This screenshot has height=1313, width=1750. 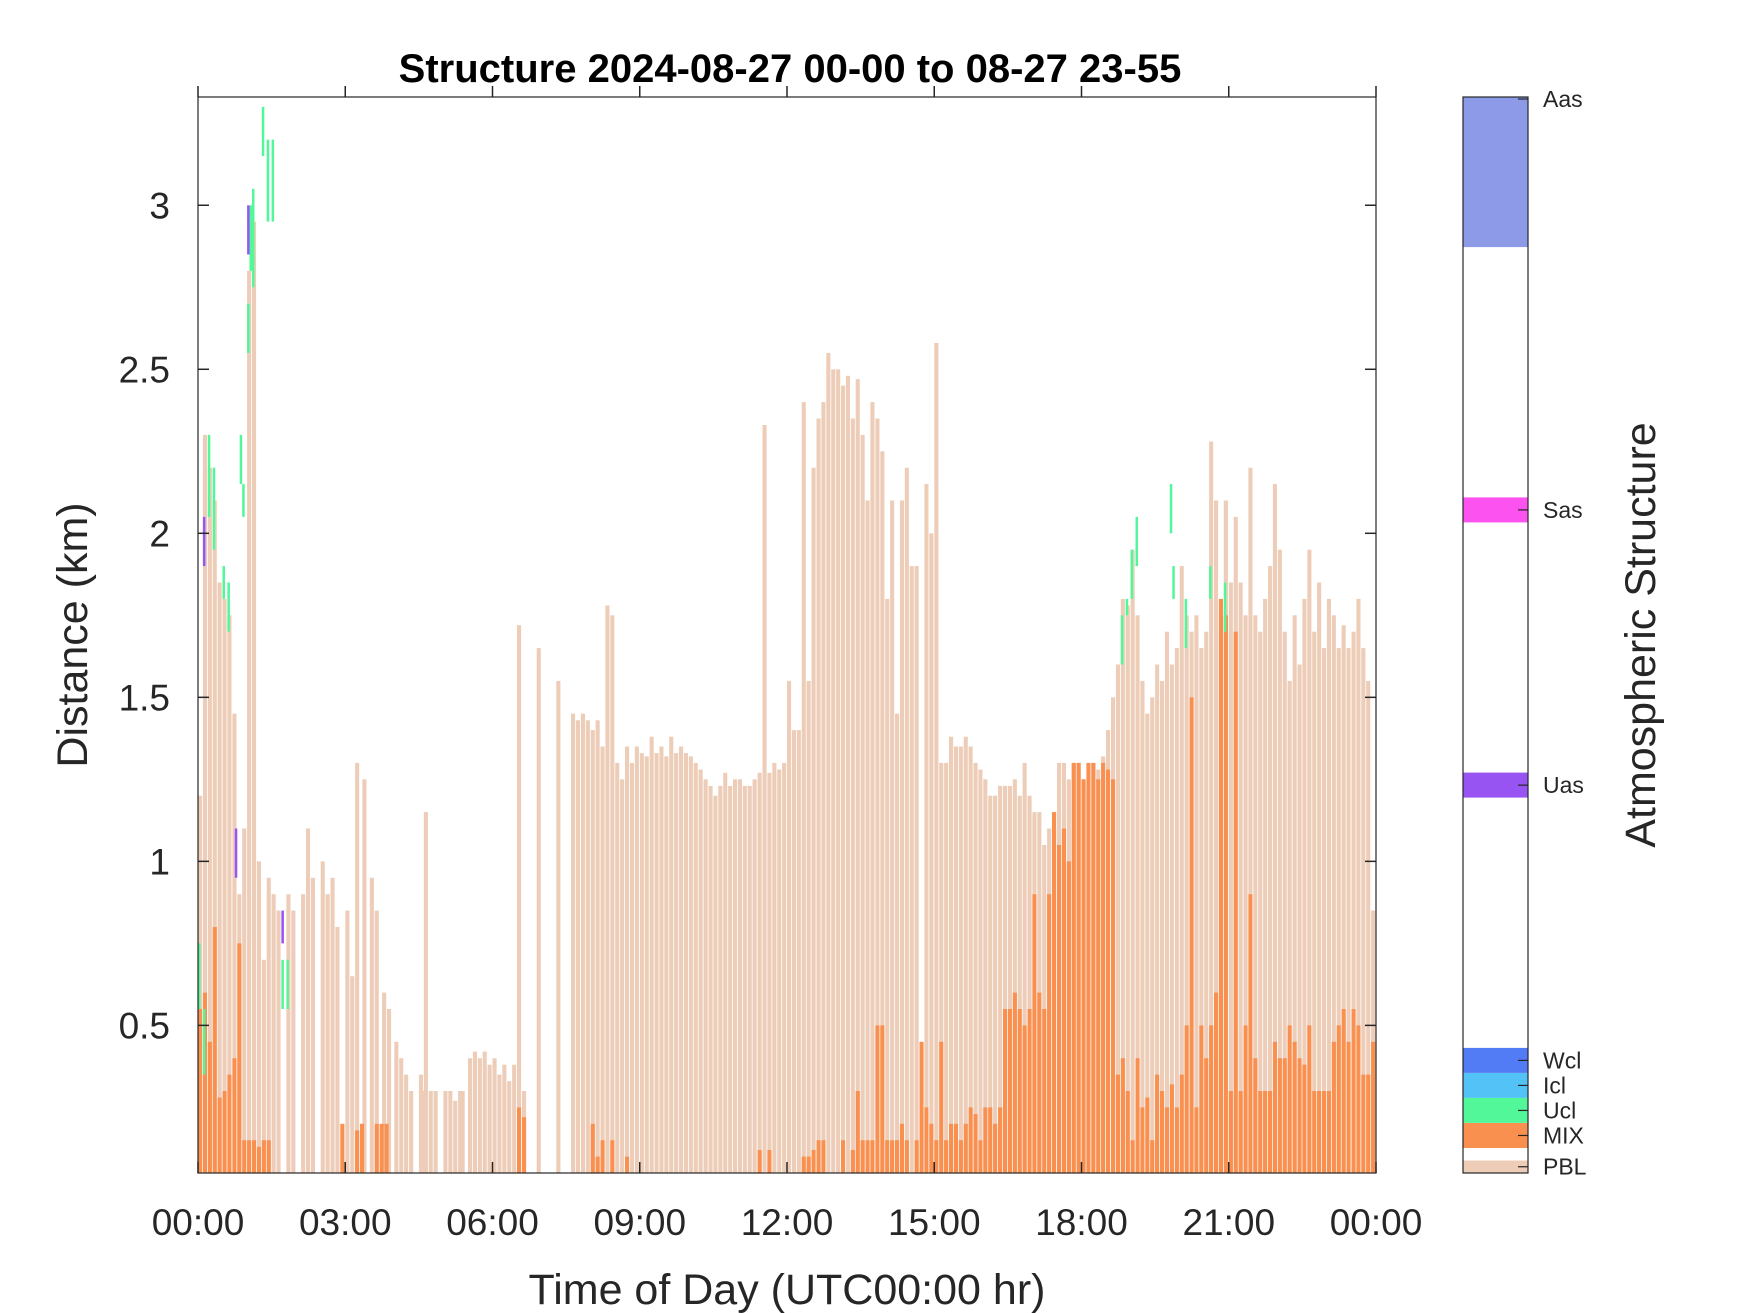 I want to click on colorbar-label-sas: Sas, so click(x=1563, y=510).